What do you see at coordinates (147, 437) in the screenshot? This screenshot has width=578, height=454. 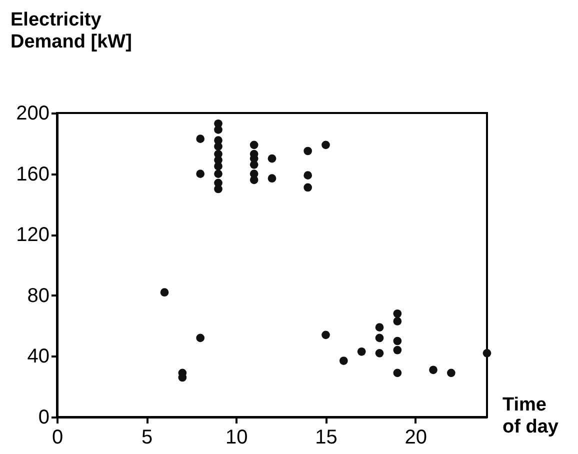 I see `x-tick-label: 5` at bounding box center [147, 437].